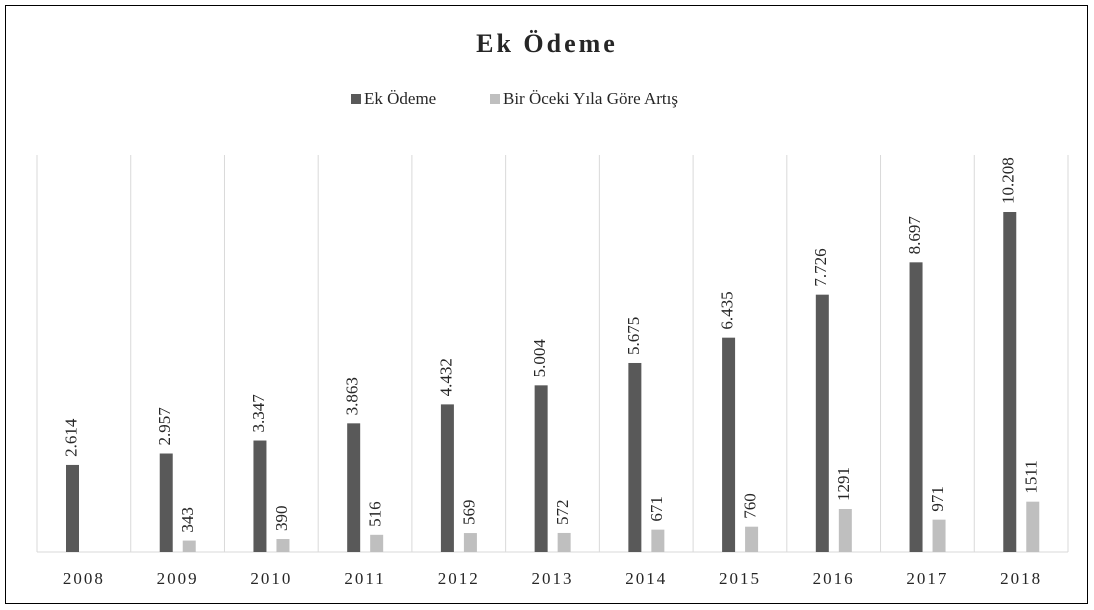 The width and height of the screenshot is (1094, 610). Describe the element at coordinates (633, 336) in the screenshot. I see `data-label: 5.675` at that location.